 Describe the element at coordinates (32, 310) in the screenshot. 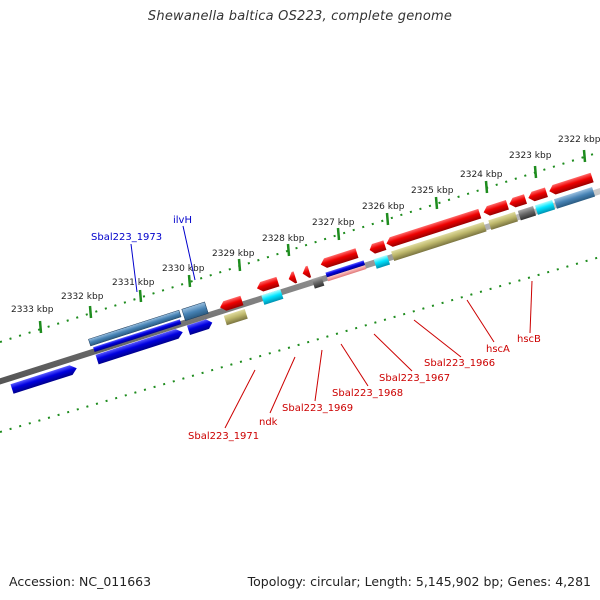

I see `tick-label: 2333 kbp` at that location.